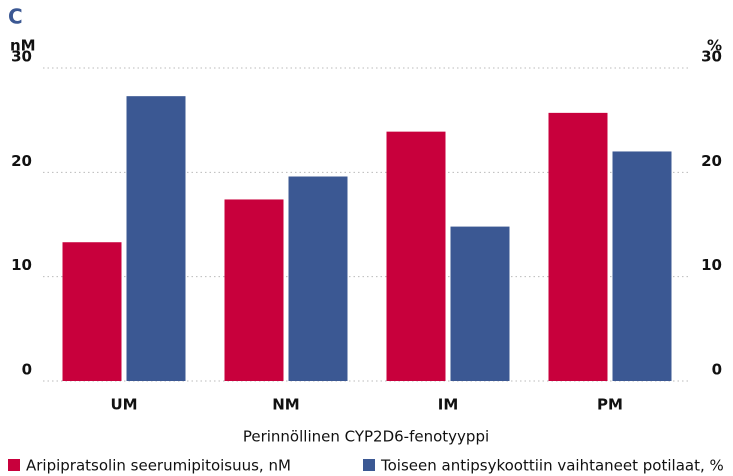 The image size is (733, 476). Describe the element at coordinates (711, 57) in the screenshot. I see `y2-tick-label: 30` at that location.